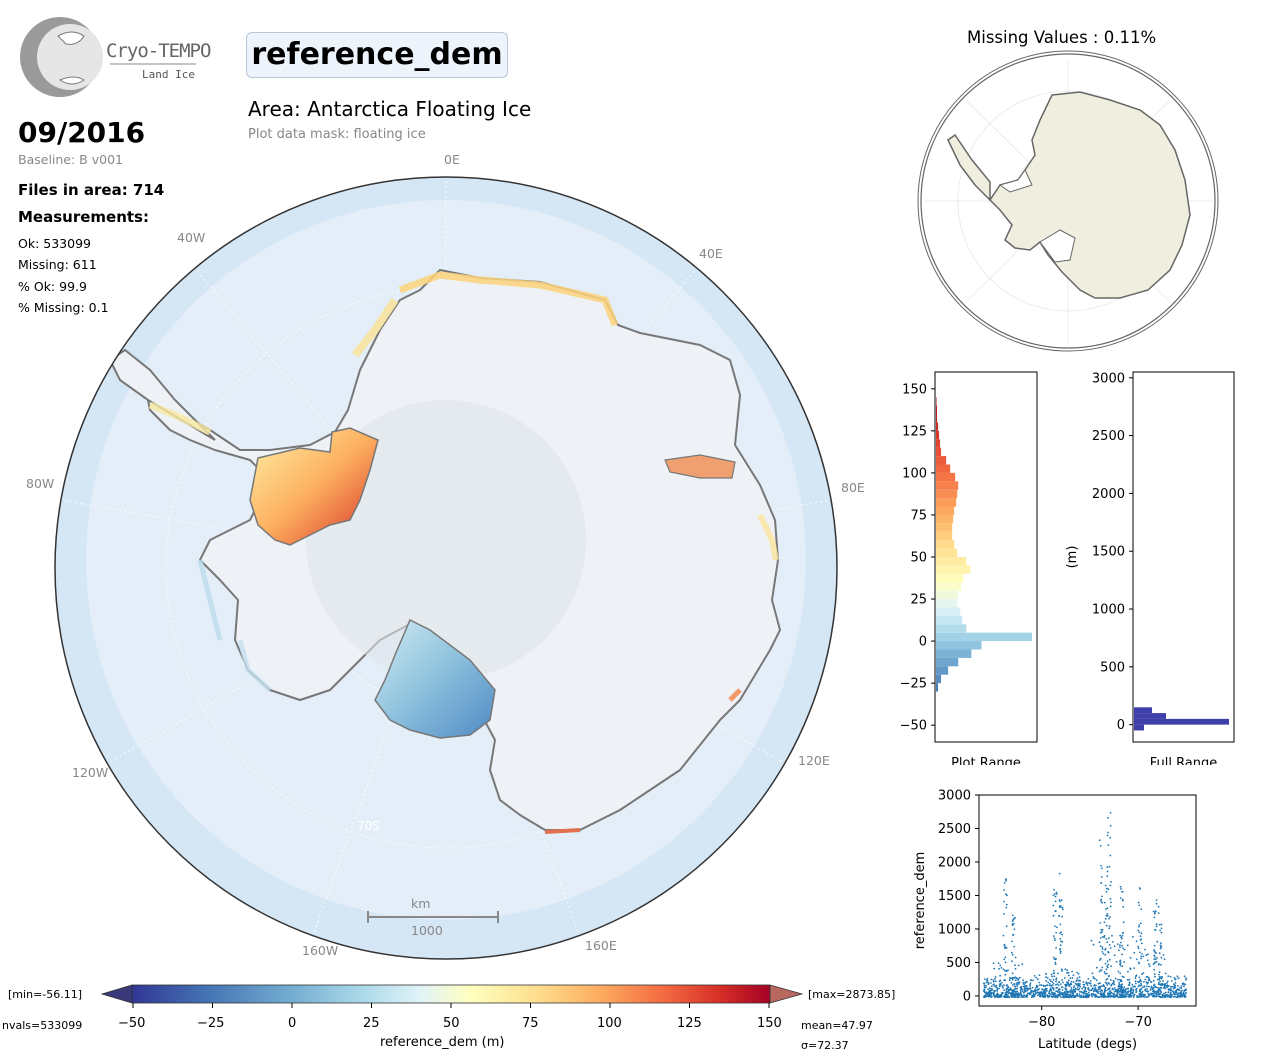 The width and height of the screenshot is (1272, 1060). What do you see at coordinates (168, 74) in the screenshot?
I see `logo-subtitle: Land Ice` at bounding box center [168, 74].